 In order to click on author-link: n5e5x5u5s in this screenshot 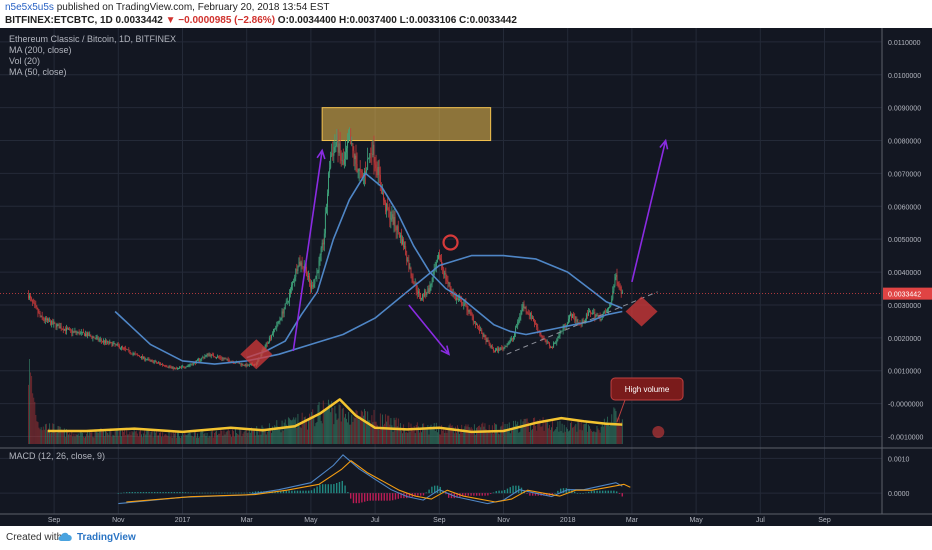, I will do `click(29, 7)`.